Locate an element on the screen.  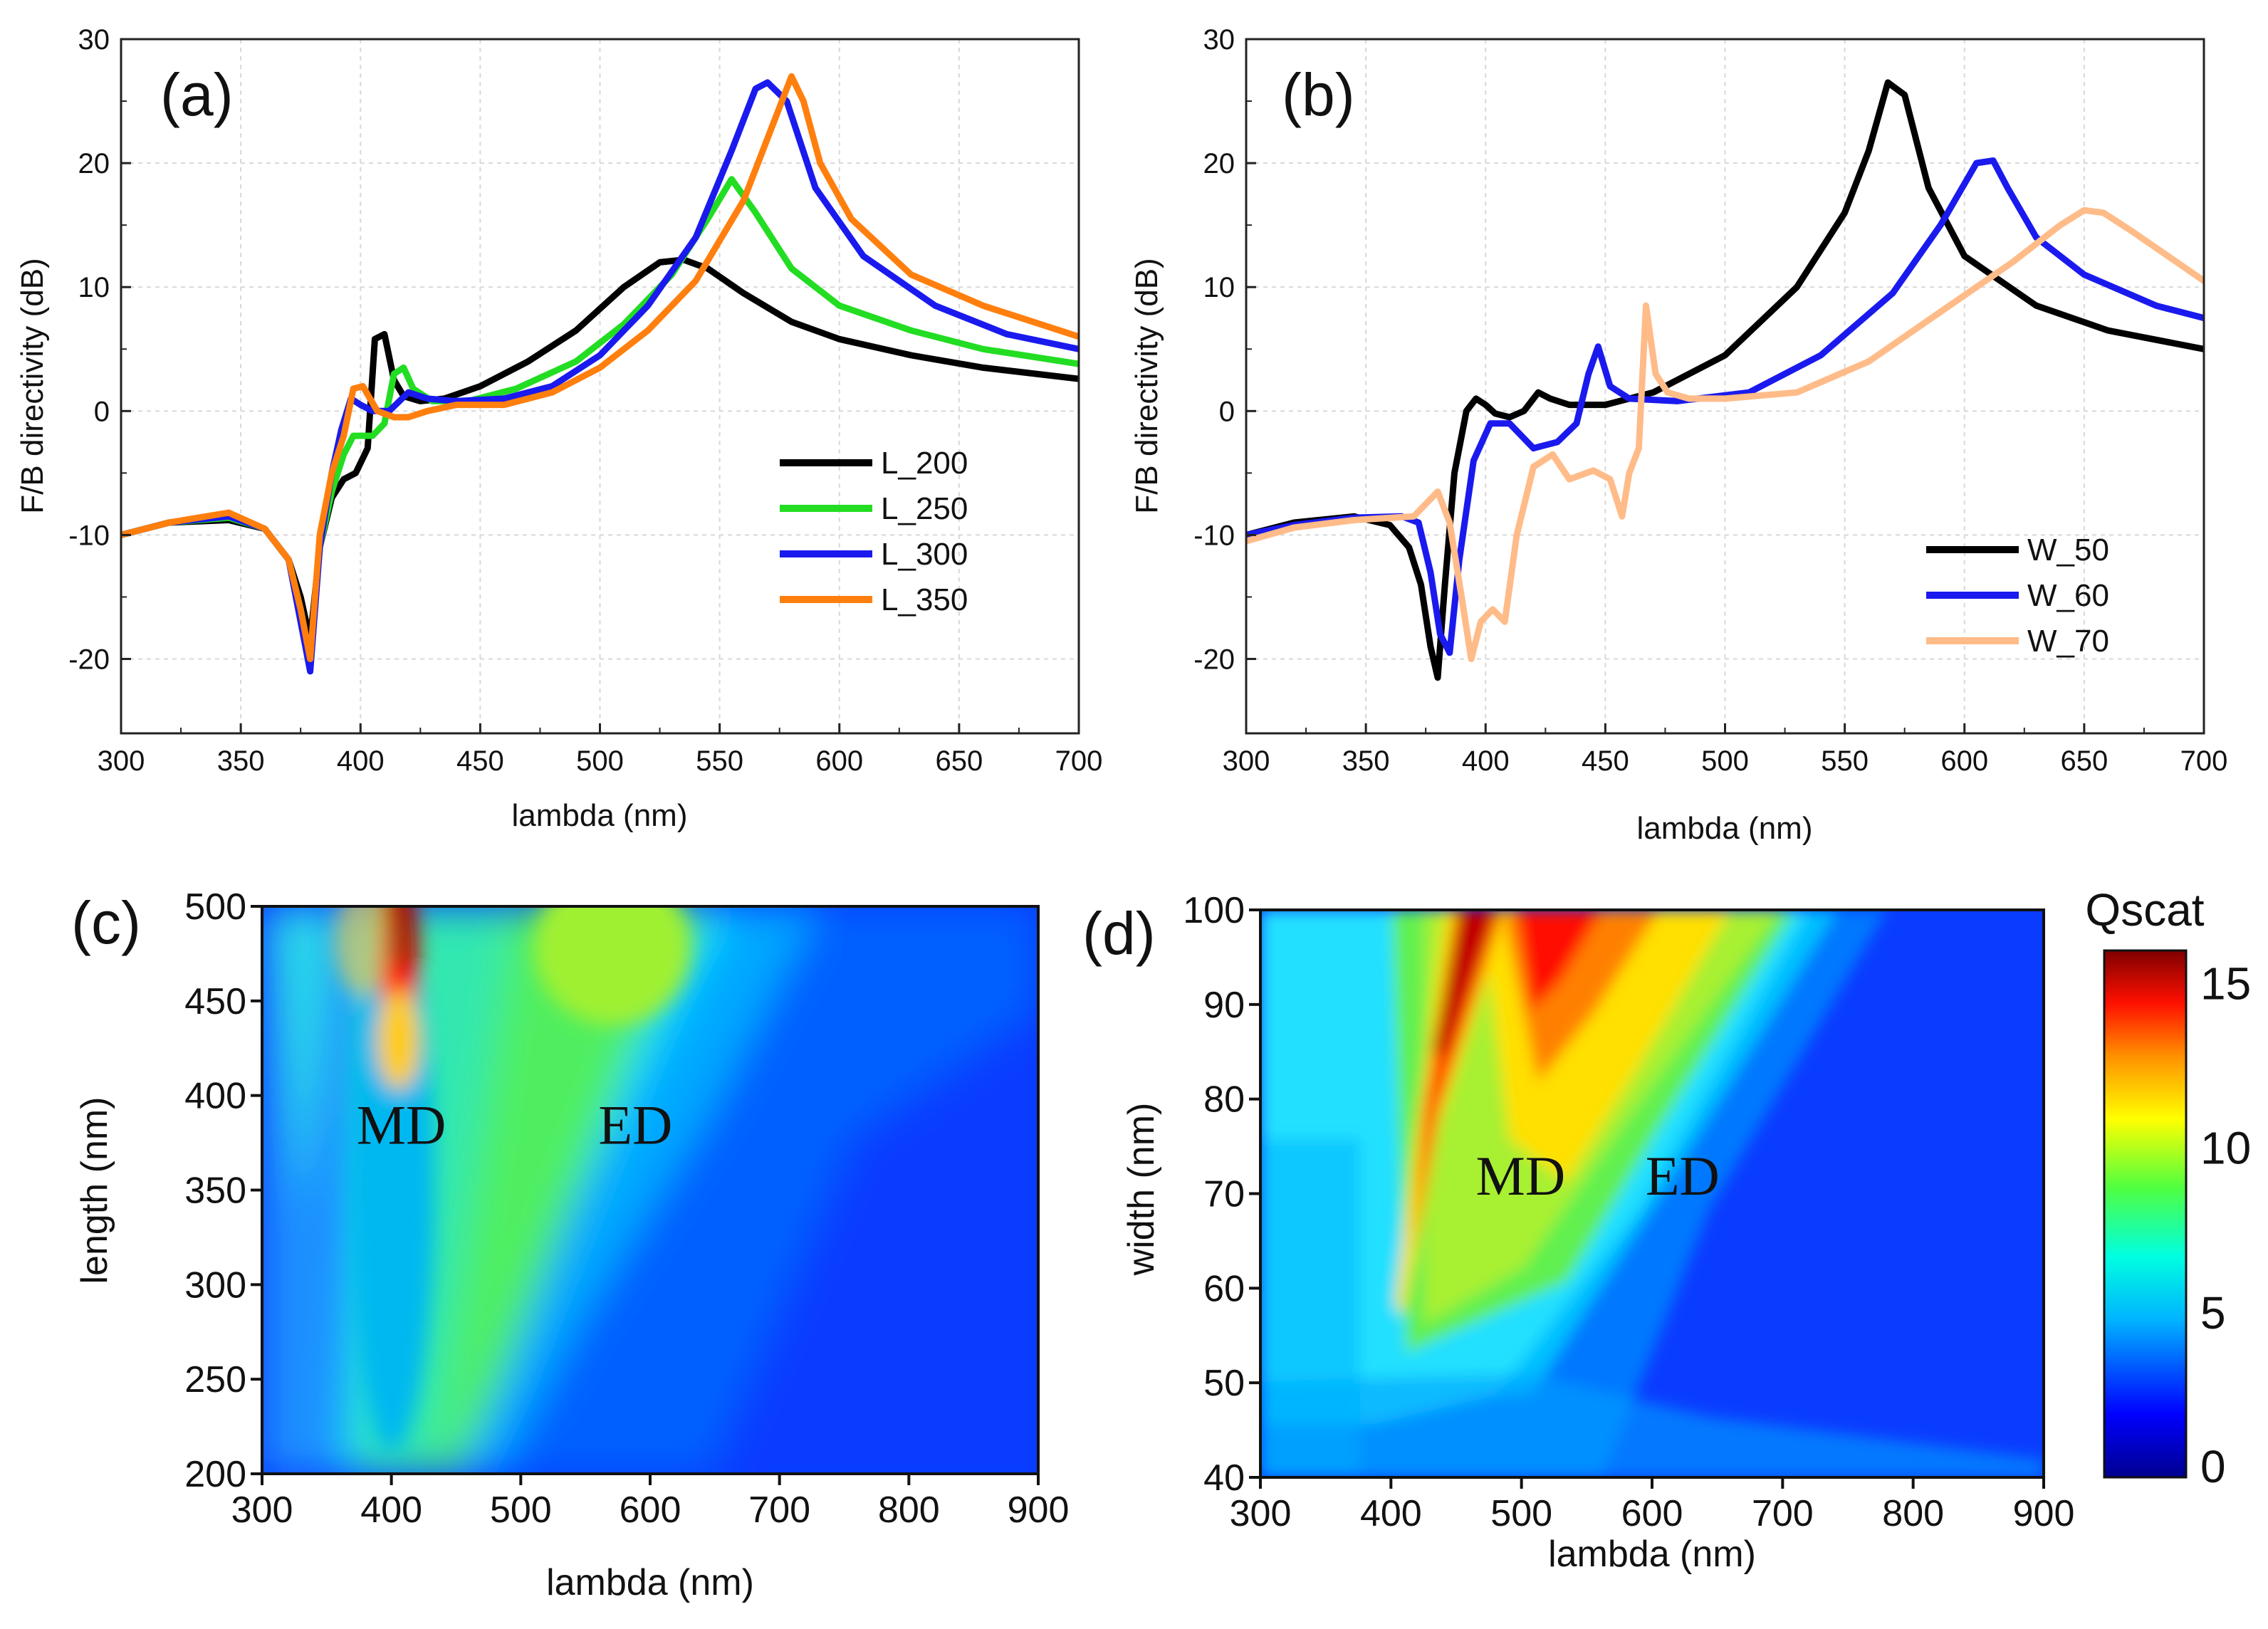
y-tick-label: 90 is located at coordinates (1224, 1005).